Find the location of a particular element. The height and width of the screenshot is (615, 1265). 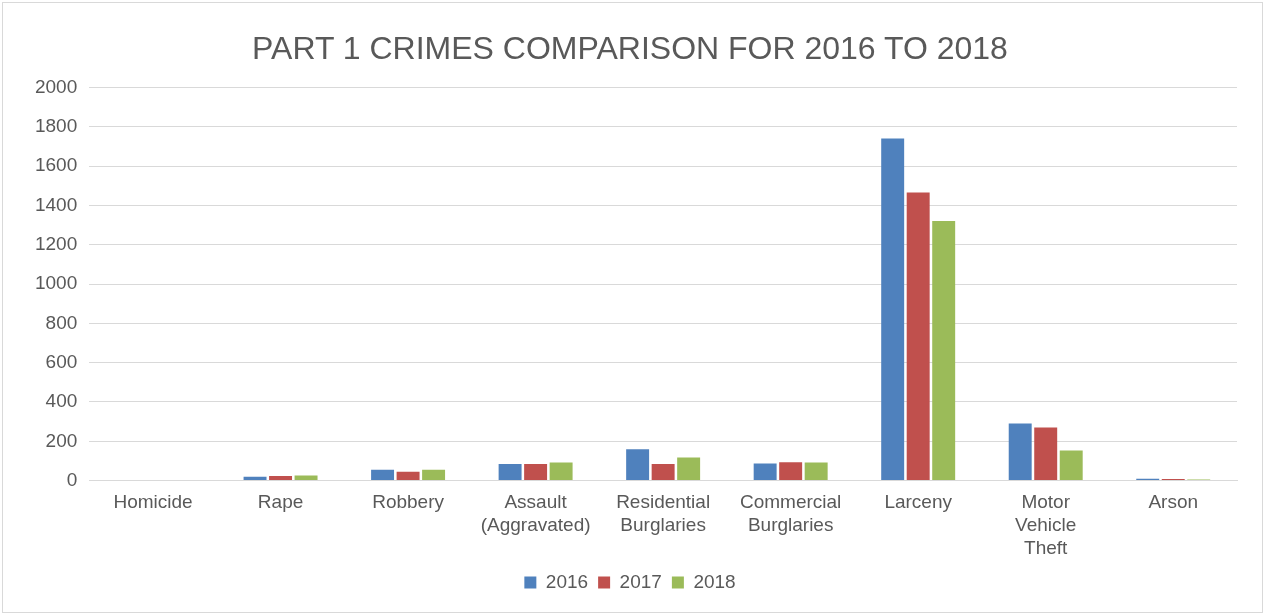

x-tick-label: Residential Burglaries is located at coordinates (663, 513).